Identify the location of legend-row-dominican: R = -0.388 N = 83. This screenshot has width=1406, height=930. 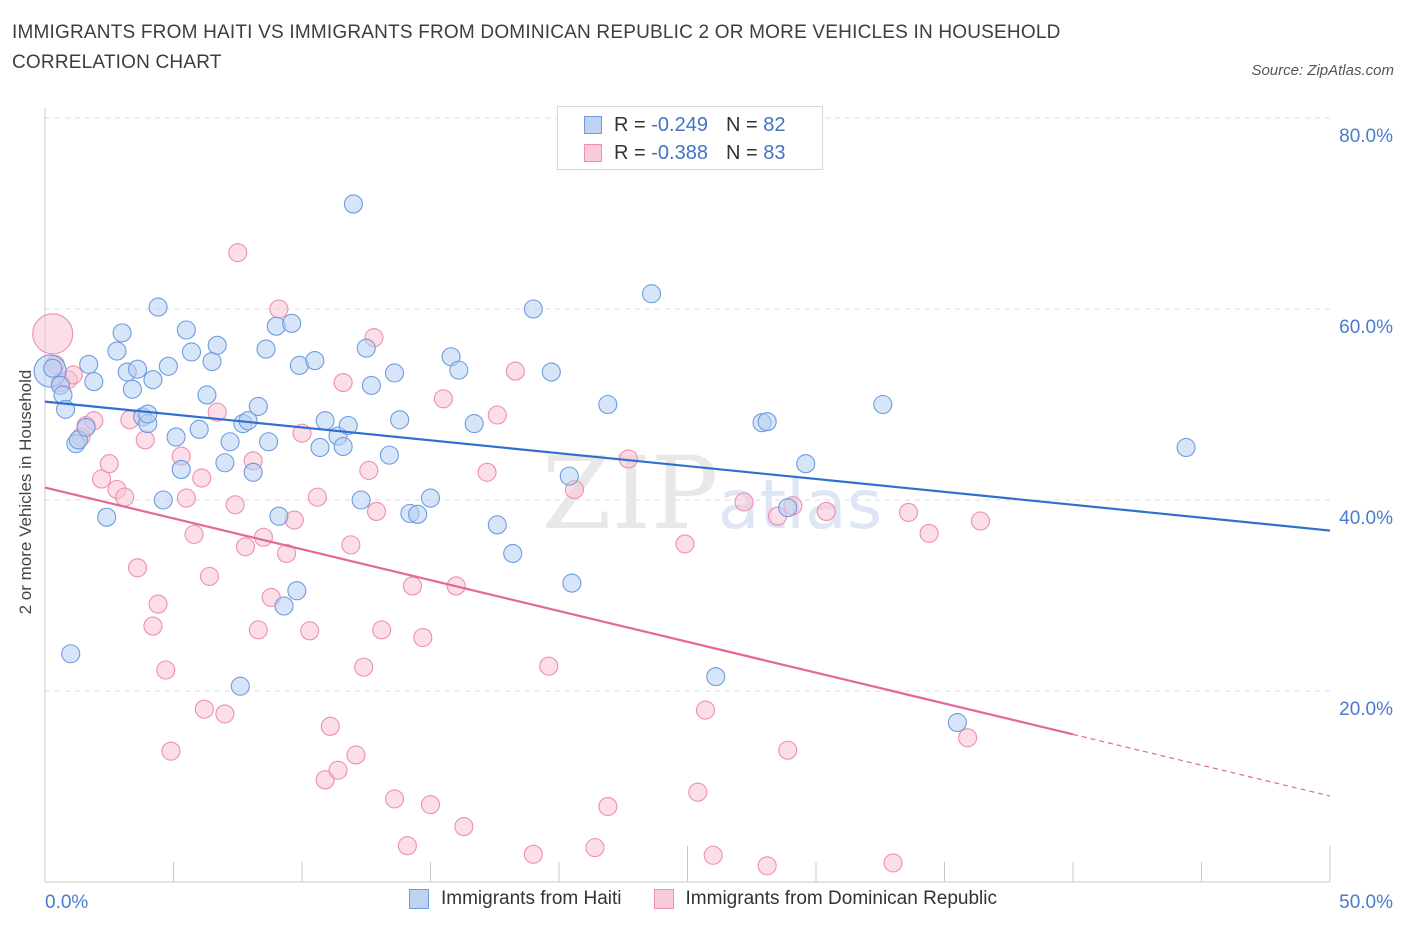
(684, 153).